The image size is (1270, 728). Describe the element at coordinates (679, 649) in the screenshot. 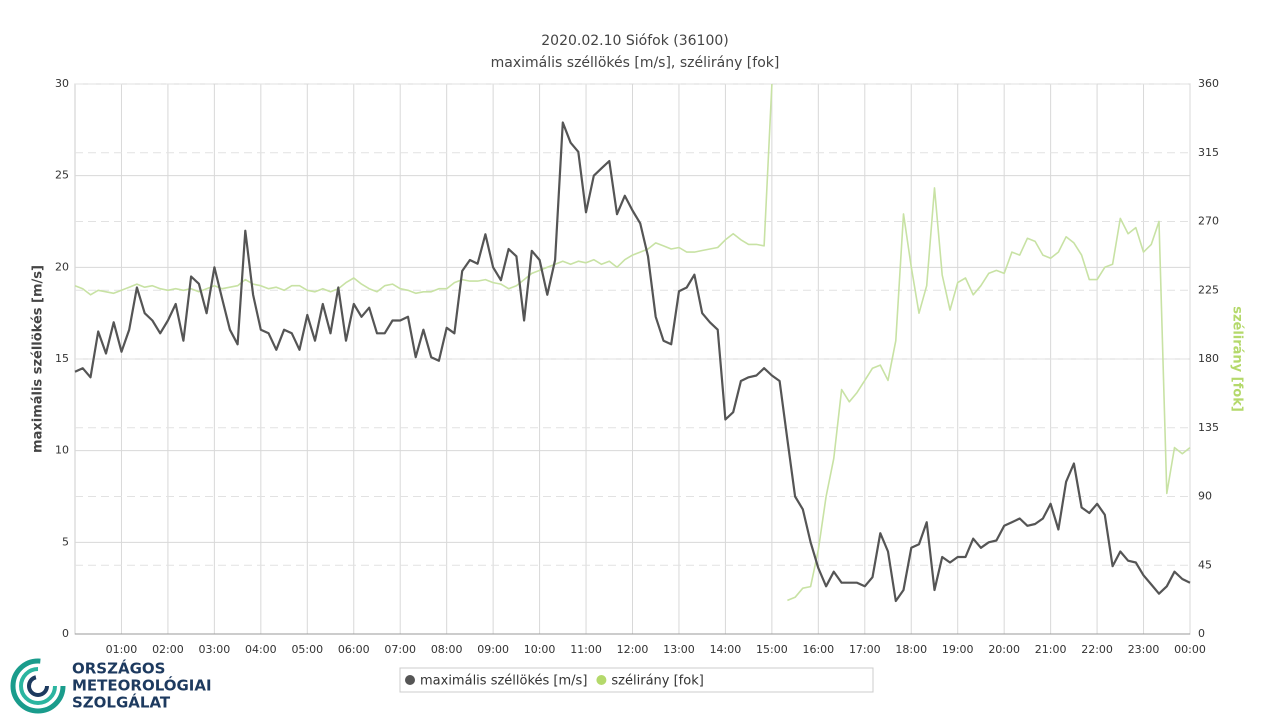

I see `x-tick-label: 13:00` at that location.